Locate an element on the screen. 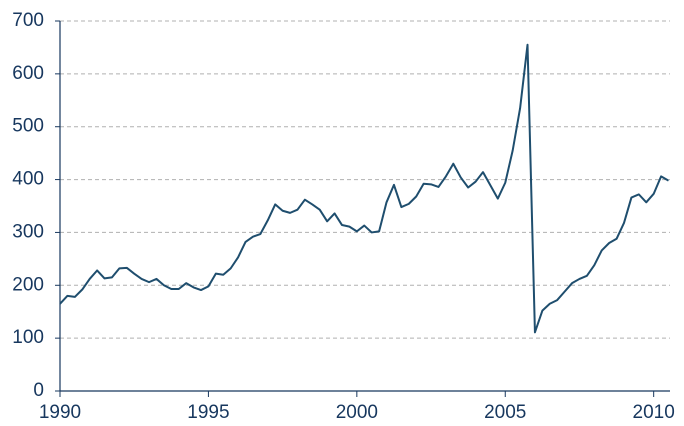 This screenshot has height=426, width=684. x-tick-label: 2000 is located at coordinates (357, 412).